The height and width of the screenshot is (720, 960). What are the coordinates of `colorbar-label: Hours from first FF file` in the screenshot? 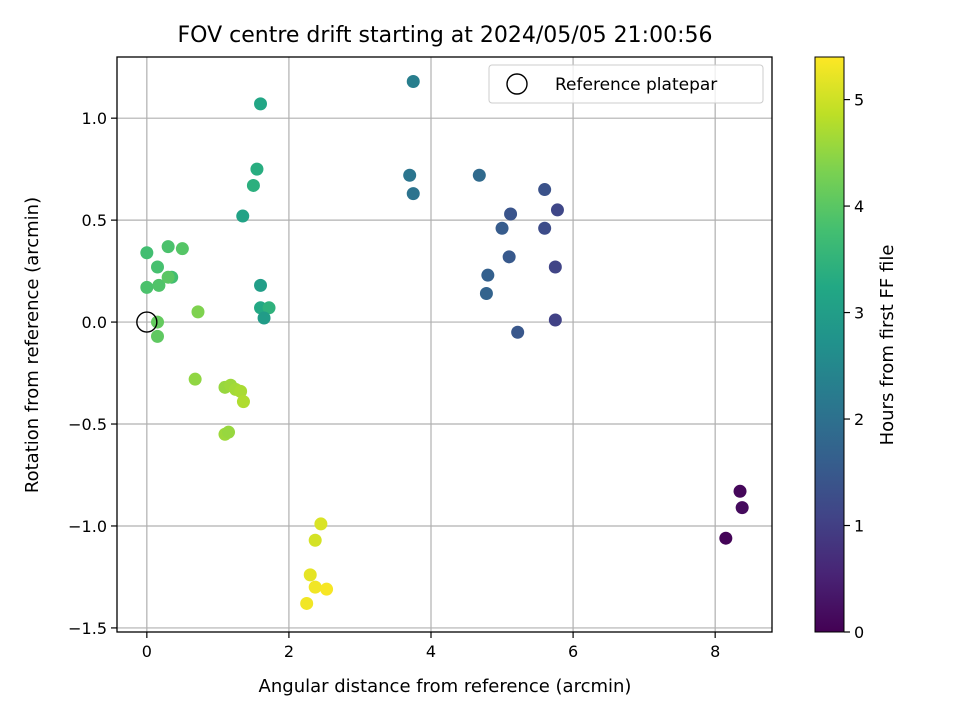 It's located at (887, 345).